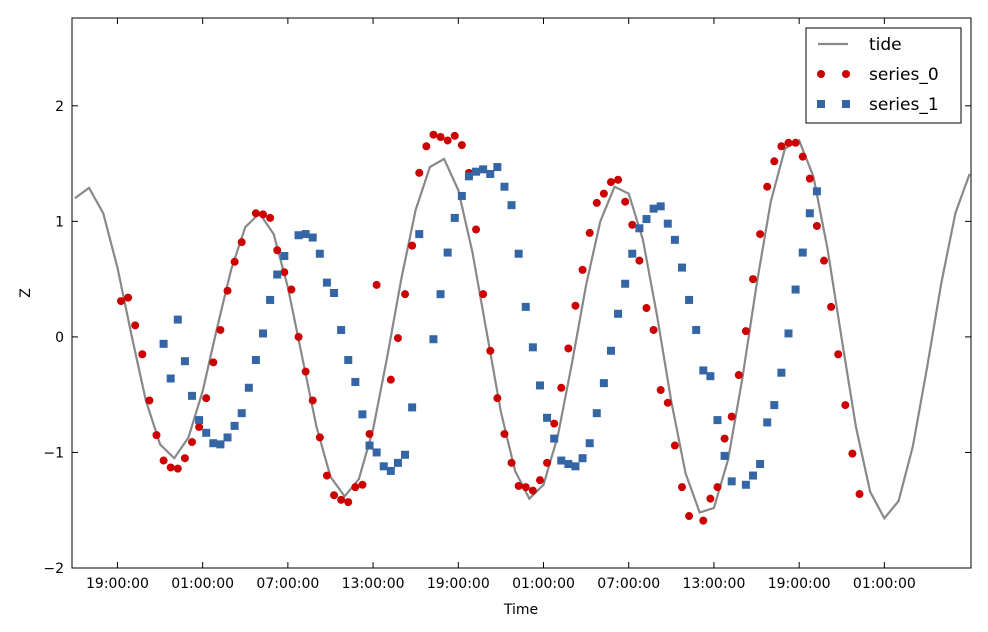  I want to click on x-tick-label: 01:00:00, so click(543, 584).